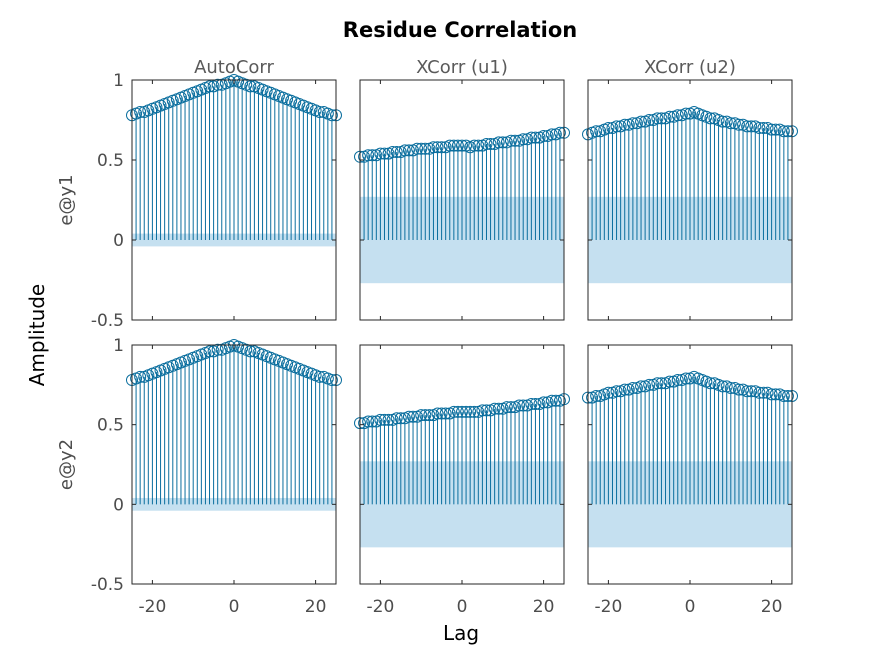 The height and width of the screenshot is (656, 875). What do you see at coordinates (690, 480) in the screenshot?
I see `panel-e-y2-xcorr-u2: -20 0 20` at bounding box center [690, 480].